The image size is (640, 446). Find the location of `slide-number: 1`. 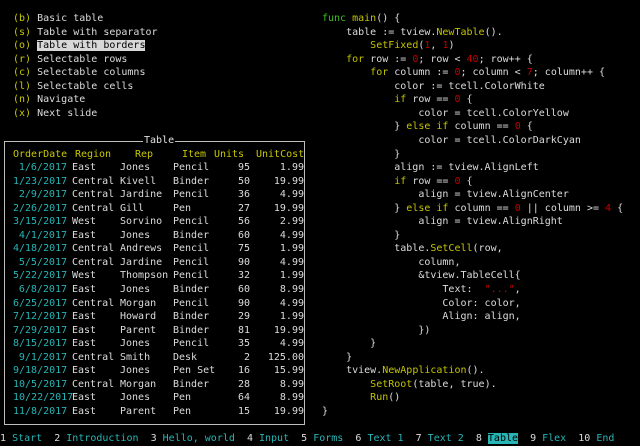

slide-number: 1 is located at coordinates (3, 438).